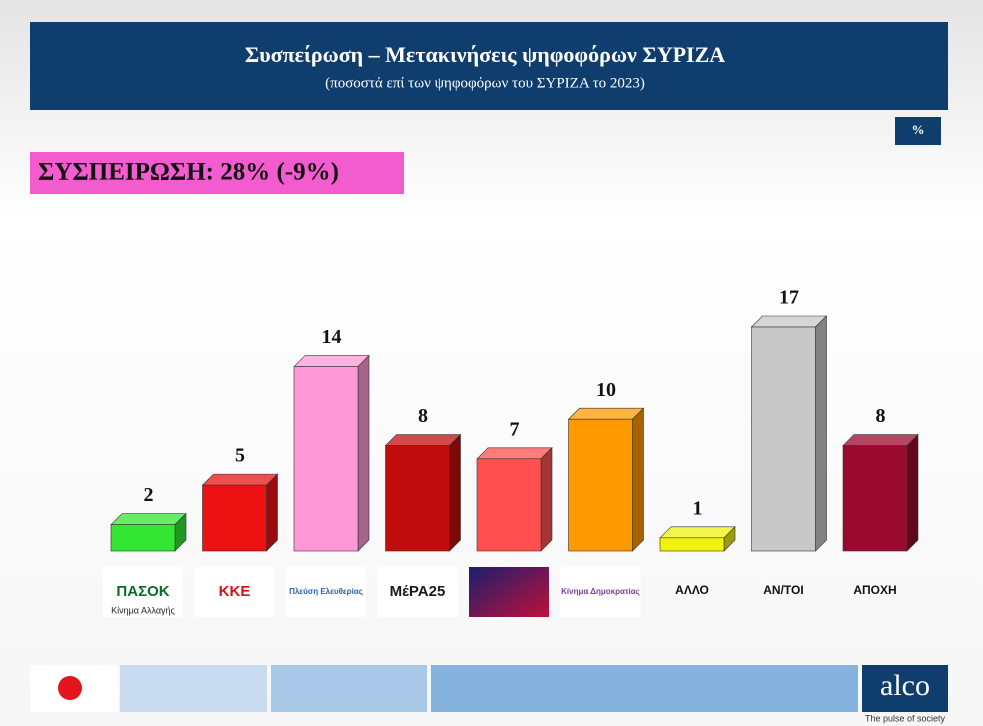 The height and width of the screenshot is (726, 983). I want to click on brand-box, so click(905, 688).